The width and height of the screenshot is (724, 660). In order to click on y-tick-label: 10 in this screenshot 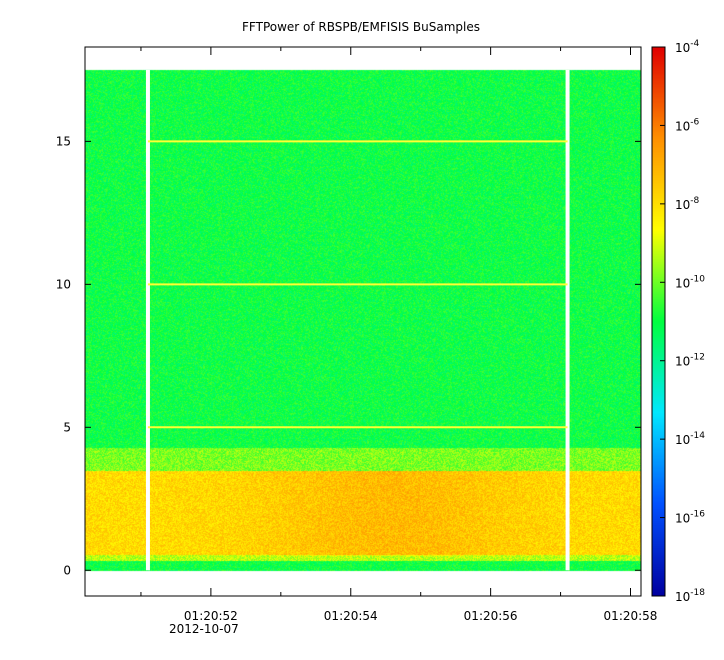, I will do `click(63, 284)`.